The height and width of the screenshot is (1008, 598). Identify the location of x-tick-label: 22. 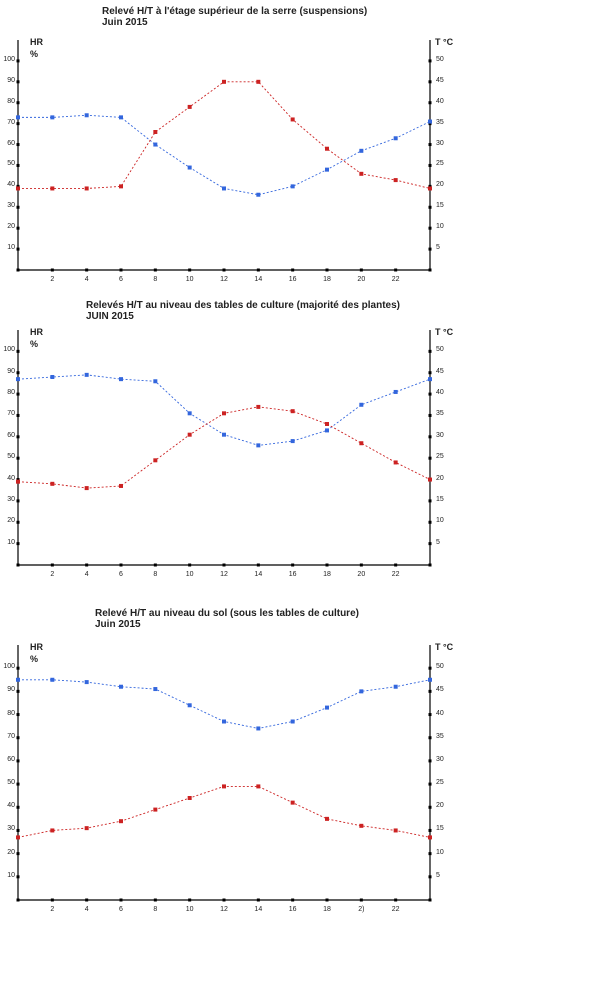
(395, 279).